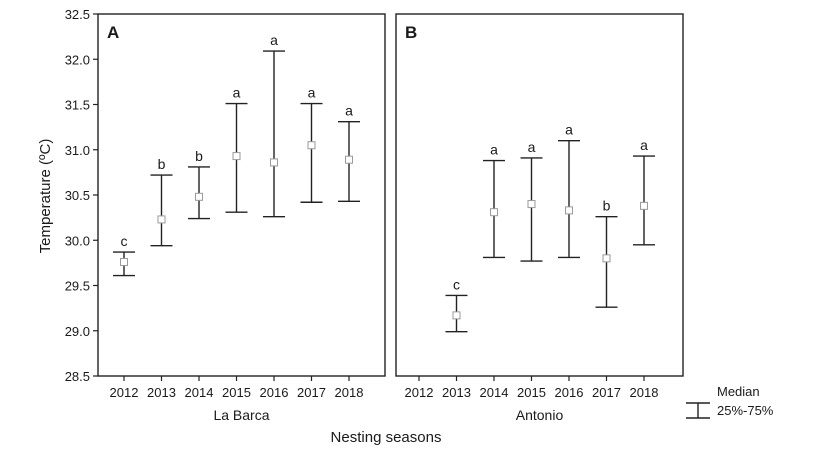 The image size is (825, 460). Describe the element at coordinates (45, 196) in the screenshot. I see `y-axis-title: Temperature (ºC)` at that location.